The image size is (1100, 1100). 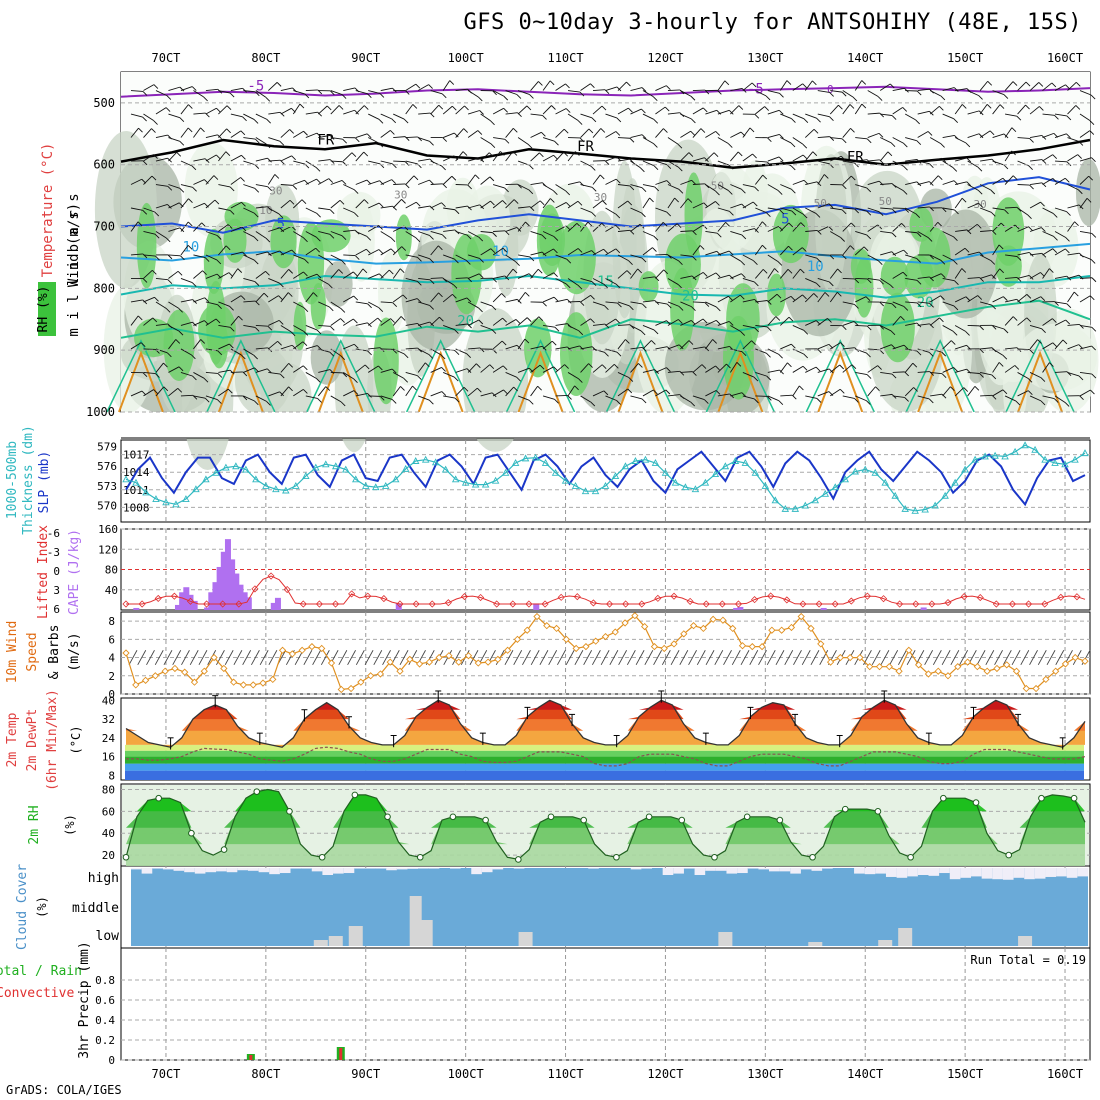 What do you see at coordinates (398, 606) in the screenshot?
I see `cape-bar` at bounding box center [398, 606].